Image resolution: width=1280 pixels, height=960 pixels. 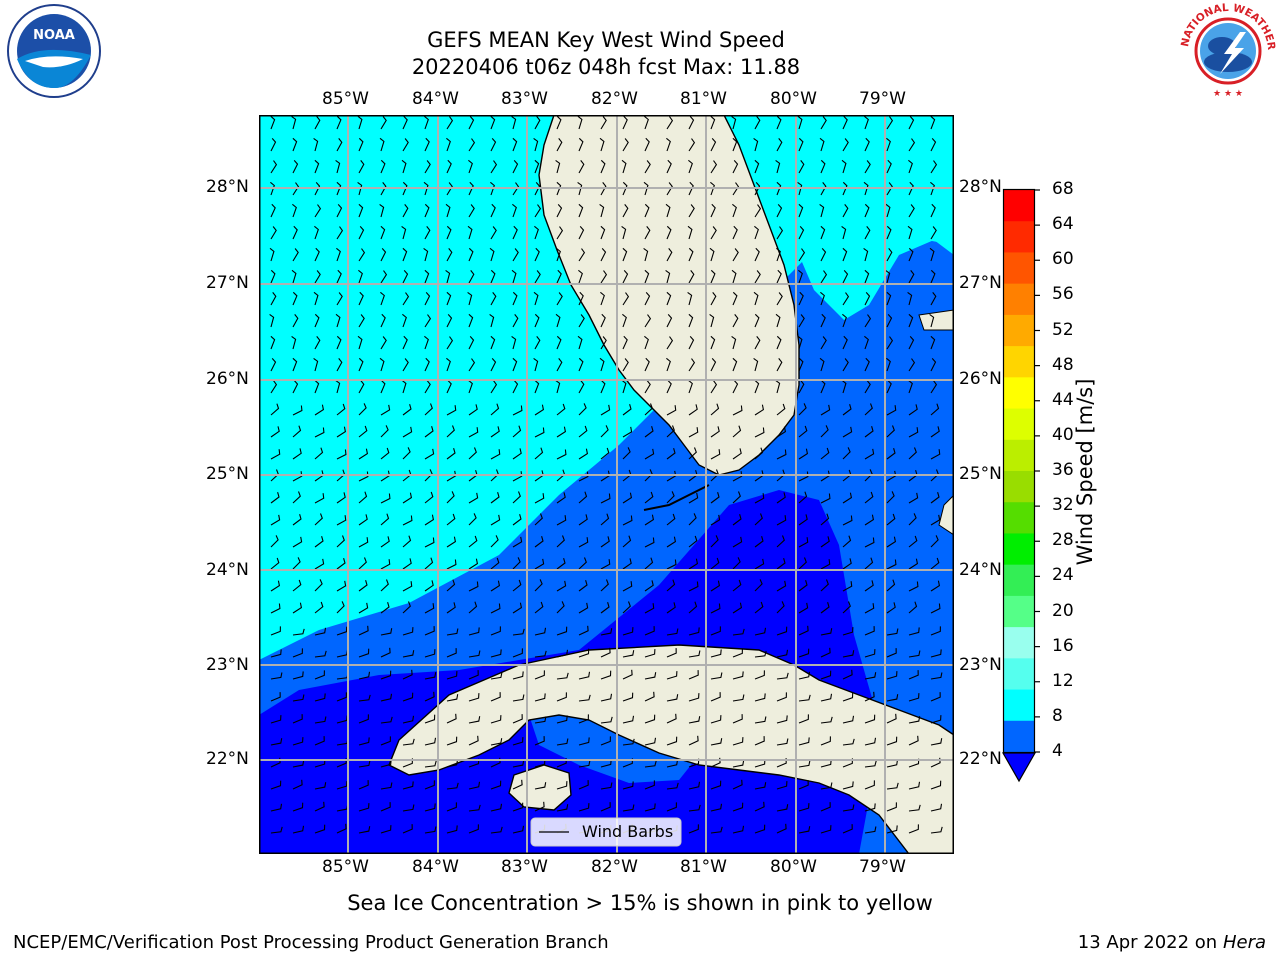 I want to click on lat-tick-right-26n: 26°N, so click(x=980, y=379).